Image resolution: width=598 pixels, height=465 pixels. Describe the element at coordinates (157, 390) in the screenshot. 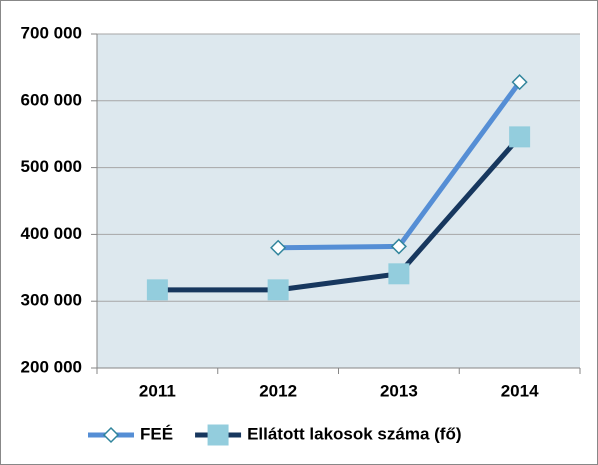

I see `x-tick-label: 2011` at that location.